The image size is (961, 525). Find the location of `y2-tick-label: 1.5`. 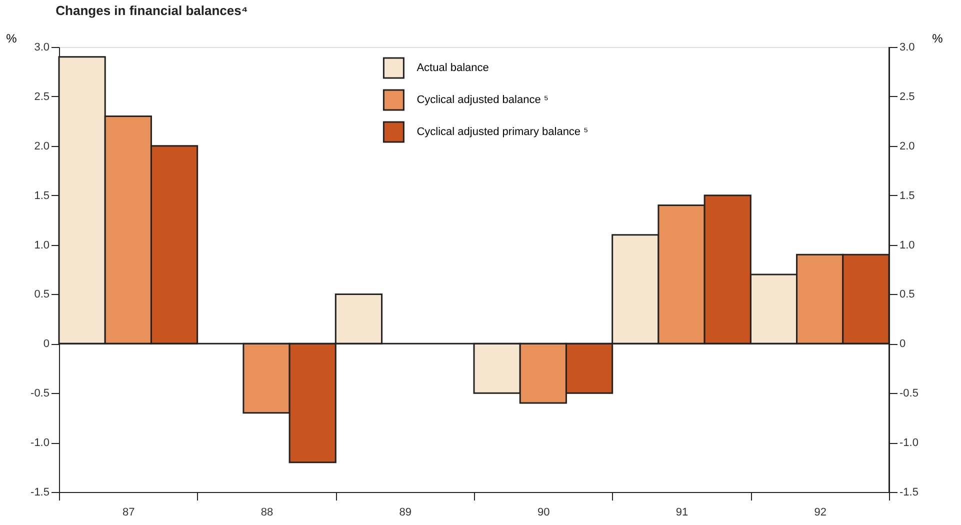

y2-tick-label: 1.5 is located at coordinates (907, 196).